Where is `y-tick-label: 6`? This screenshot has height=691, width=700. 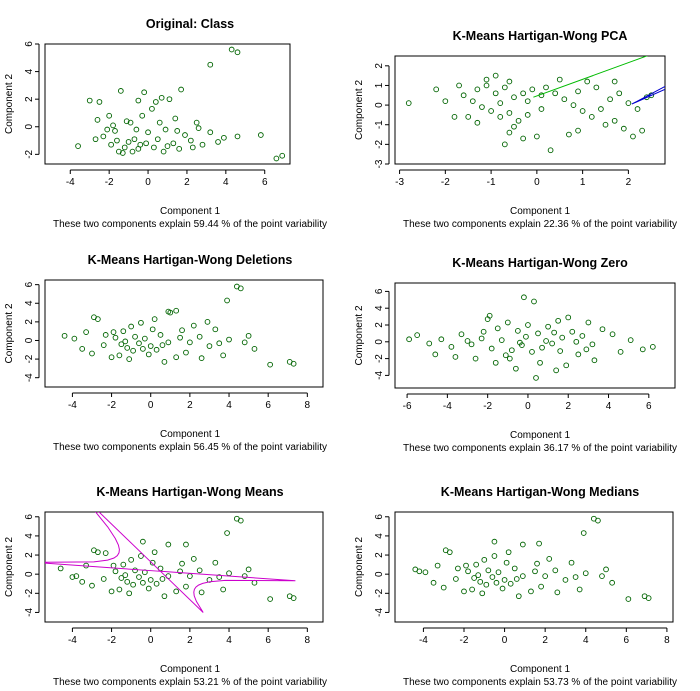 y-tick-label: 6 is located at coordinates (379, 291).